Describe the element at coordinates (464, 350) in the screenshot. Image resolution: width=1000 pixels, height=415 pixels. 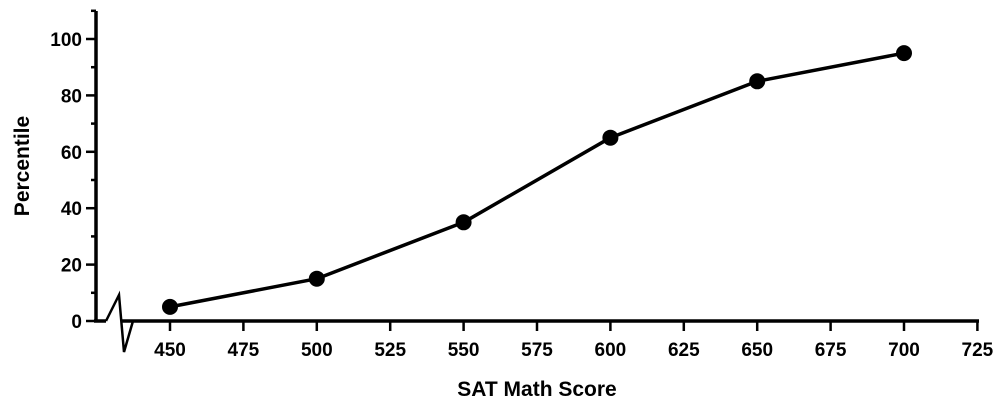
I see `x-tick-label: 550` at that location.